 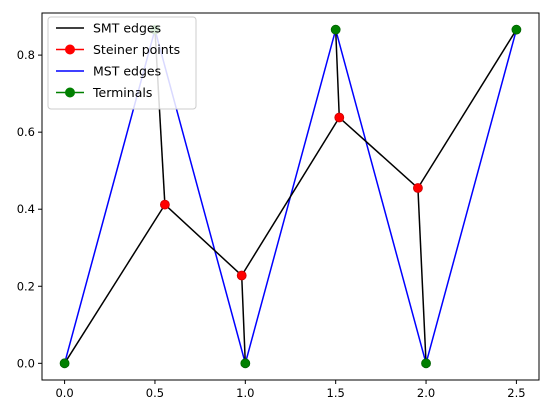 What do you see at coordinates (245, 393) in the screenshot?
I see `x-tick-label-2: 1.0` at bounding box center [245, 393].